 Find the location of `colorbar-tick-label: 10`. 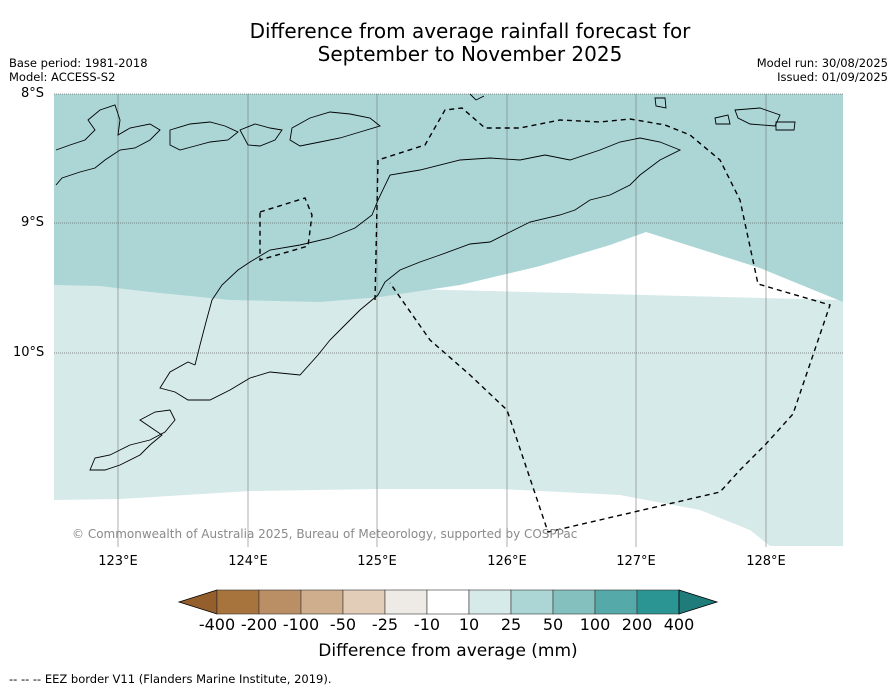

colorbar-tick-label: 10 is located at coordinates (469, 624).